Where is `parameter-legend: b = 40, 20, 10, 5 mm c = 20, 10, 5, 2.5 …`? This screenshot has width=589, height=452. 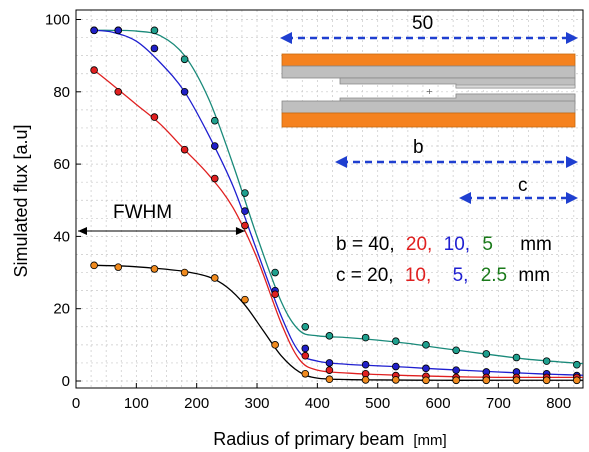 parameter-legend: b = 40, 20, 10, 5 mm c = 20, 10, 5, 2.5 … is located at coordinates (444, 260).